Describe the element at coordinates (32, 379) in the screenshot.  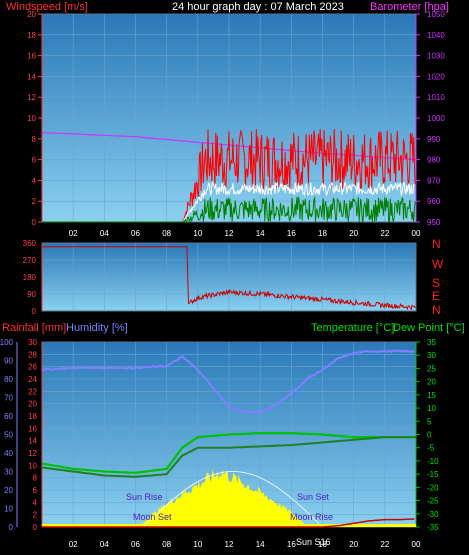
I see `rain-ytick-label: 24` at that location.